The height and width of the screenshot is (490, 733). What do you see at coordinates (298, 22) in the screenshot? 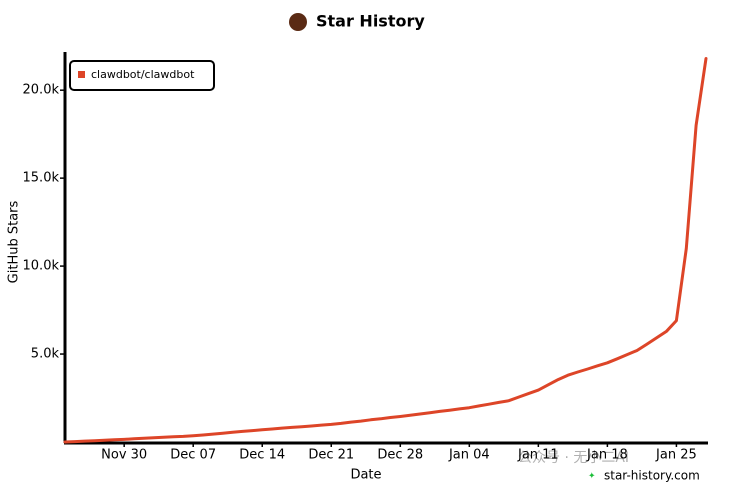
I see `title-icon` at bounding box center [298, 22].